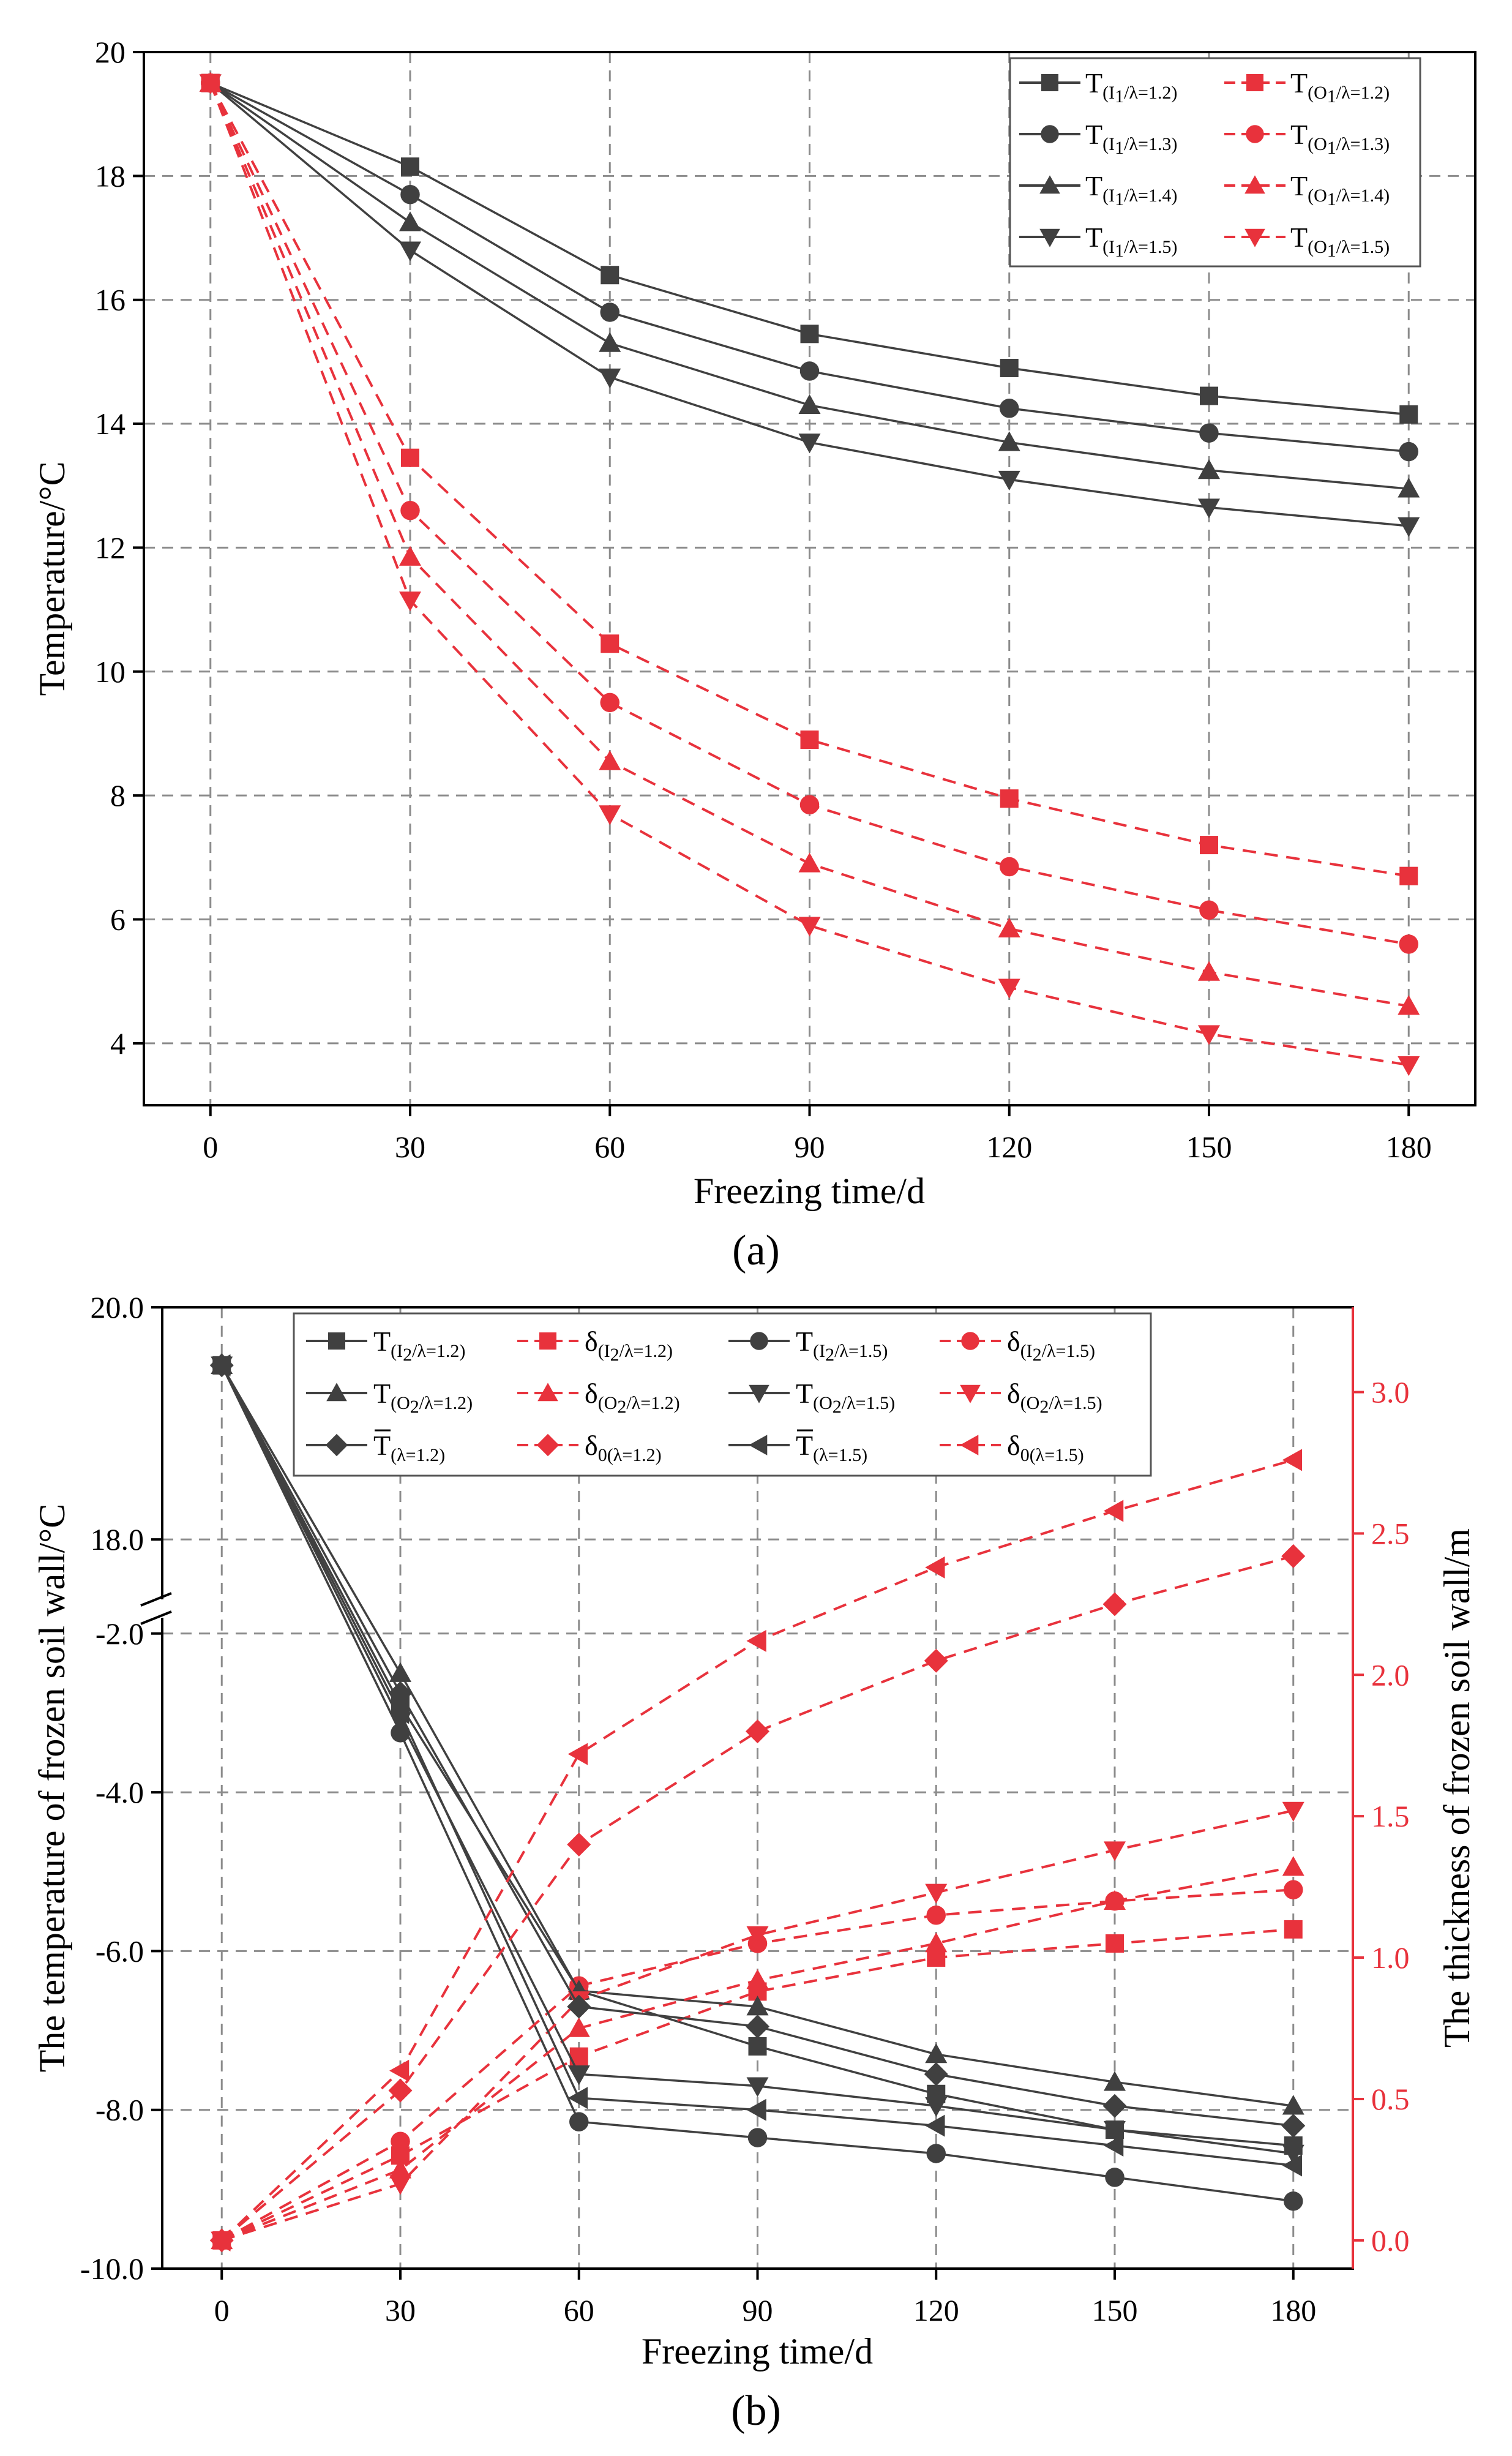 The height and width of the screenshot is (2456, 1512). I want to click on legend-label-a6: T(O1/λ=1.4), so click(1340, 189).